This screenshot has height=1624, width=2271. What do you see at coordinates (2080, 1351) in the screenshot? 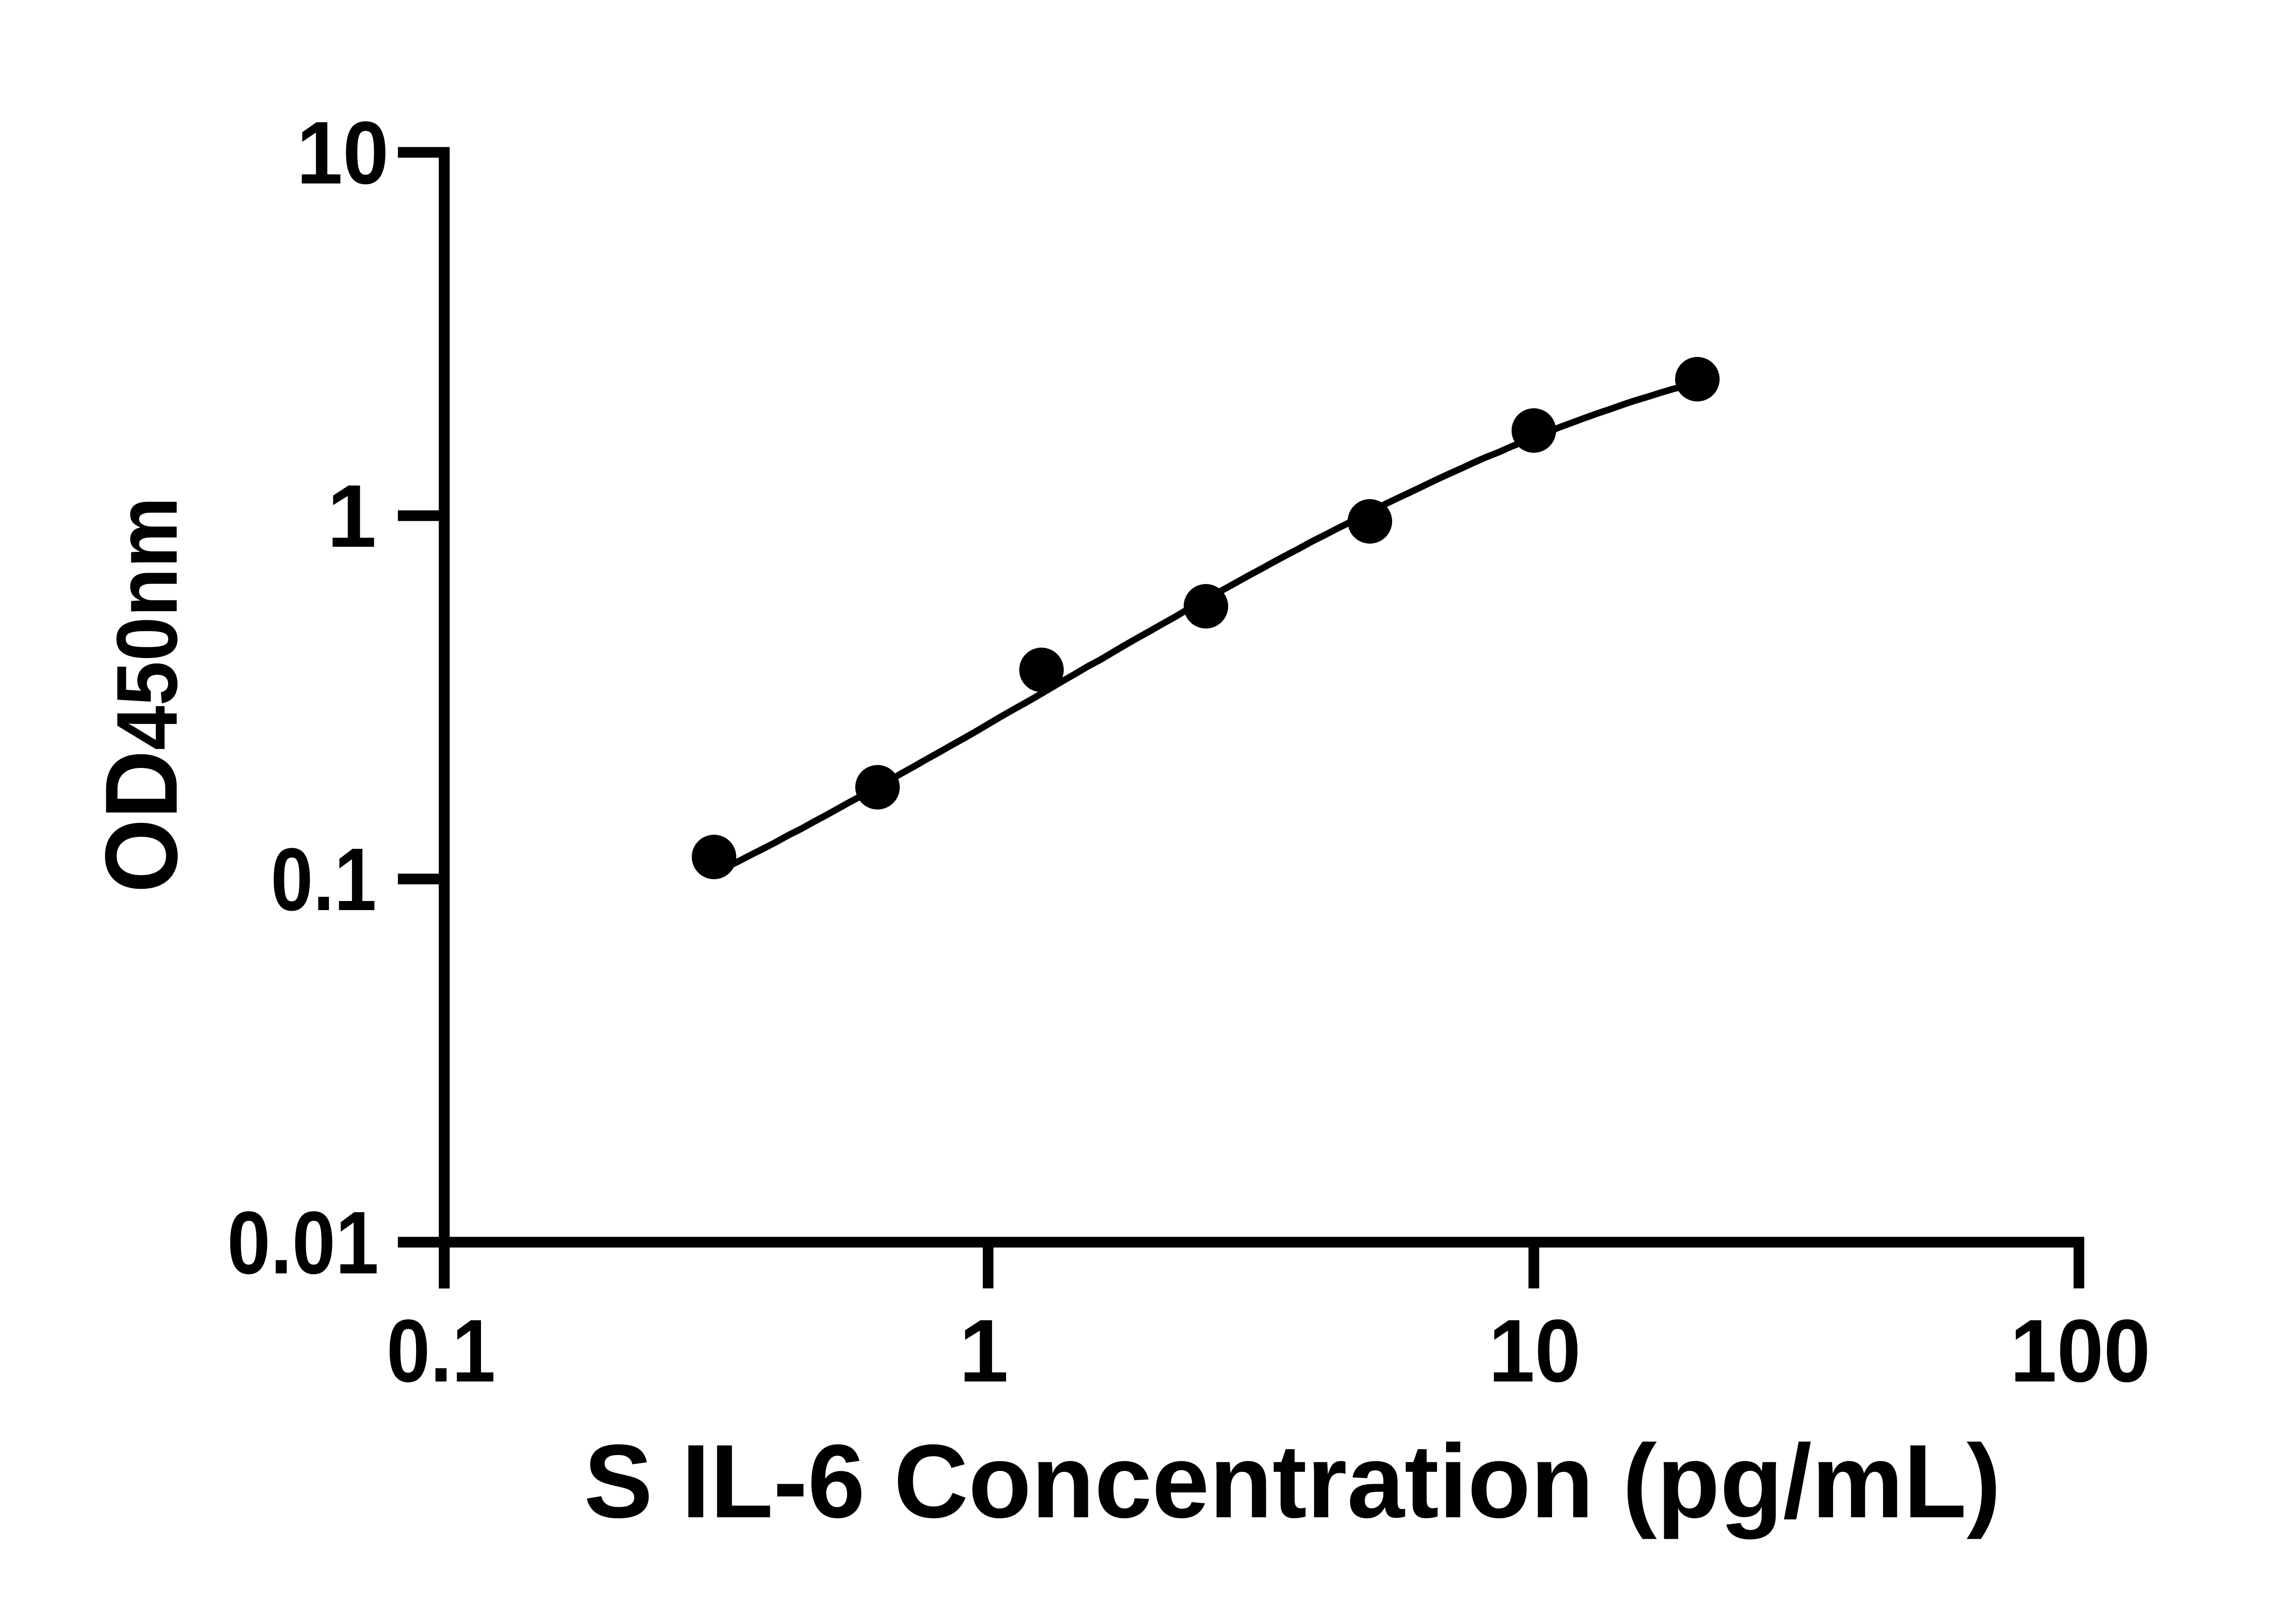
I see `svg-text: 100` at bounding box center [2080, 1351].